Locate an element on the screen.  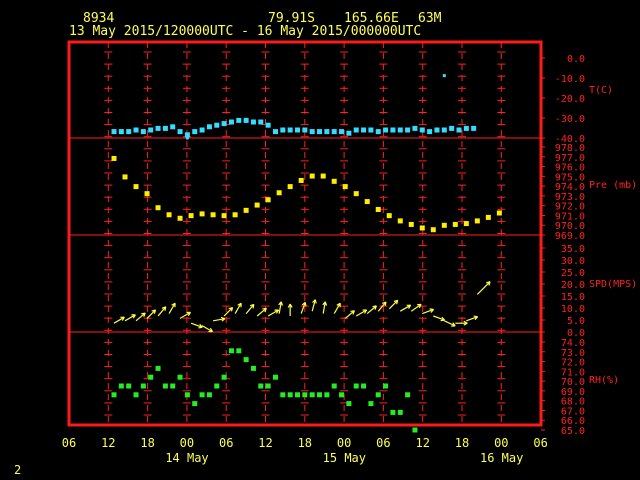
y-tick-label: -30.0 is located at coordinates (570, 119).